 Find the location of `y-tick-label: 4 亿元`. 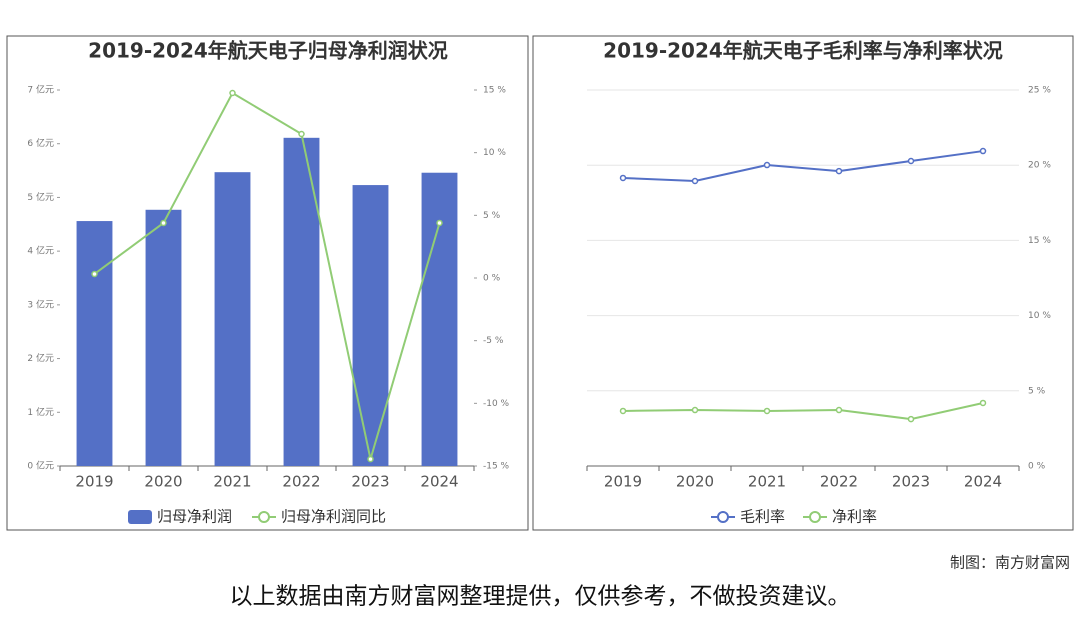

y-tick-label: 4 亿元 is located at coordinates (40, 251).